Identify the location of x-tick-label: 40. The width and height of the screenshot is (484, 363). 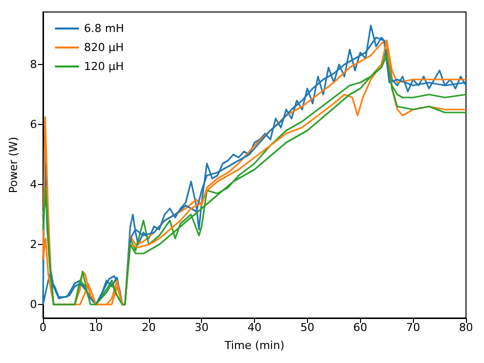
(255, 327).